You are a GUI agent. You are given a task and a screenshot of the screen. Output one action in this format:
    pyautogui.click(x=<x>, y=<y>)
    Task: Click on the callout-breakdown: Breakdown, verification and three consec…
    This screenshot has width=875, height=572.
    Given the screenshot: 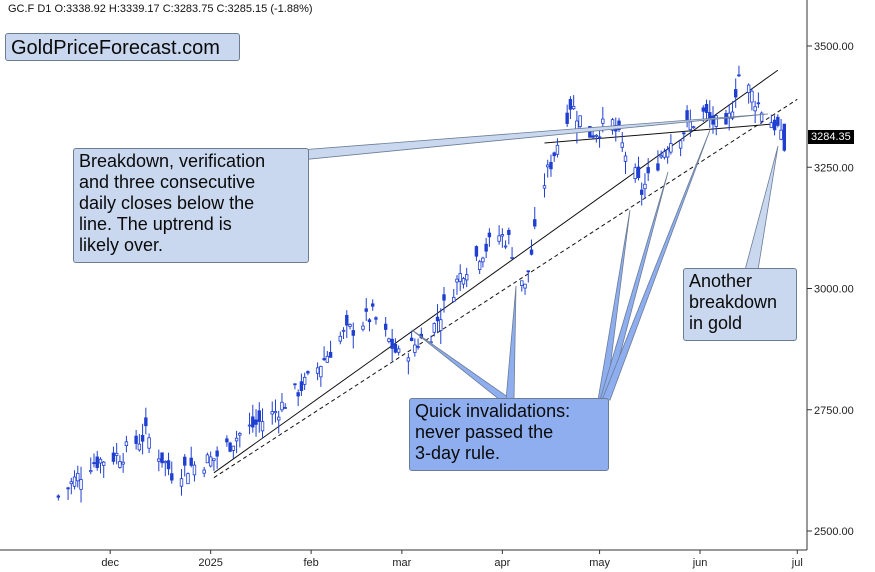 What is the action you would take?
    pyautogui.click(x=191, y=205)
    